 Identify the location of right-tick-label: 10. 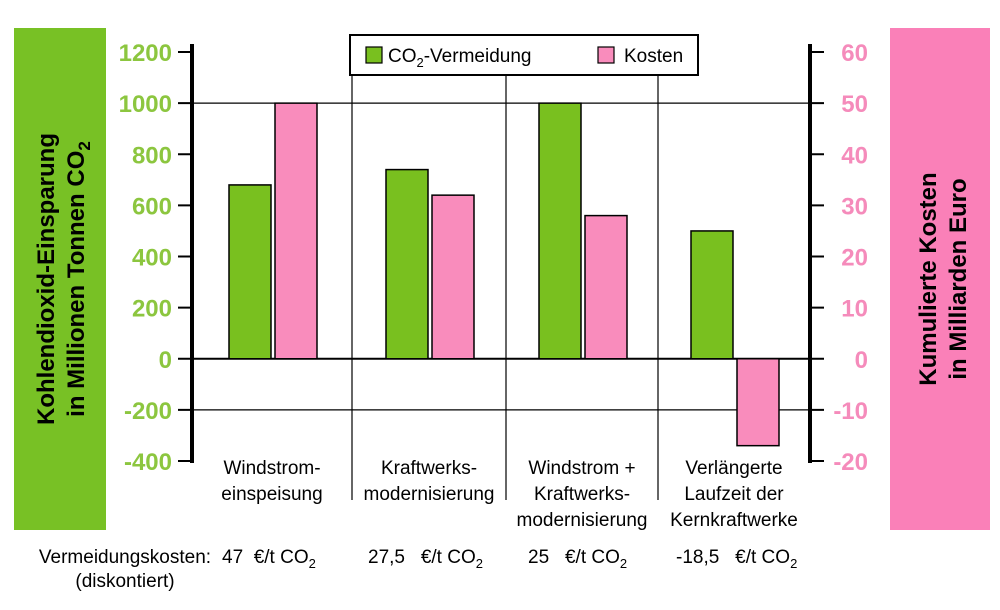
(854, 309).